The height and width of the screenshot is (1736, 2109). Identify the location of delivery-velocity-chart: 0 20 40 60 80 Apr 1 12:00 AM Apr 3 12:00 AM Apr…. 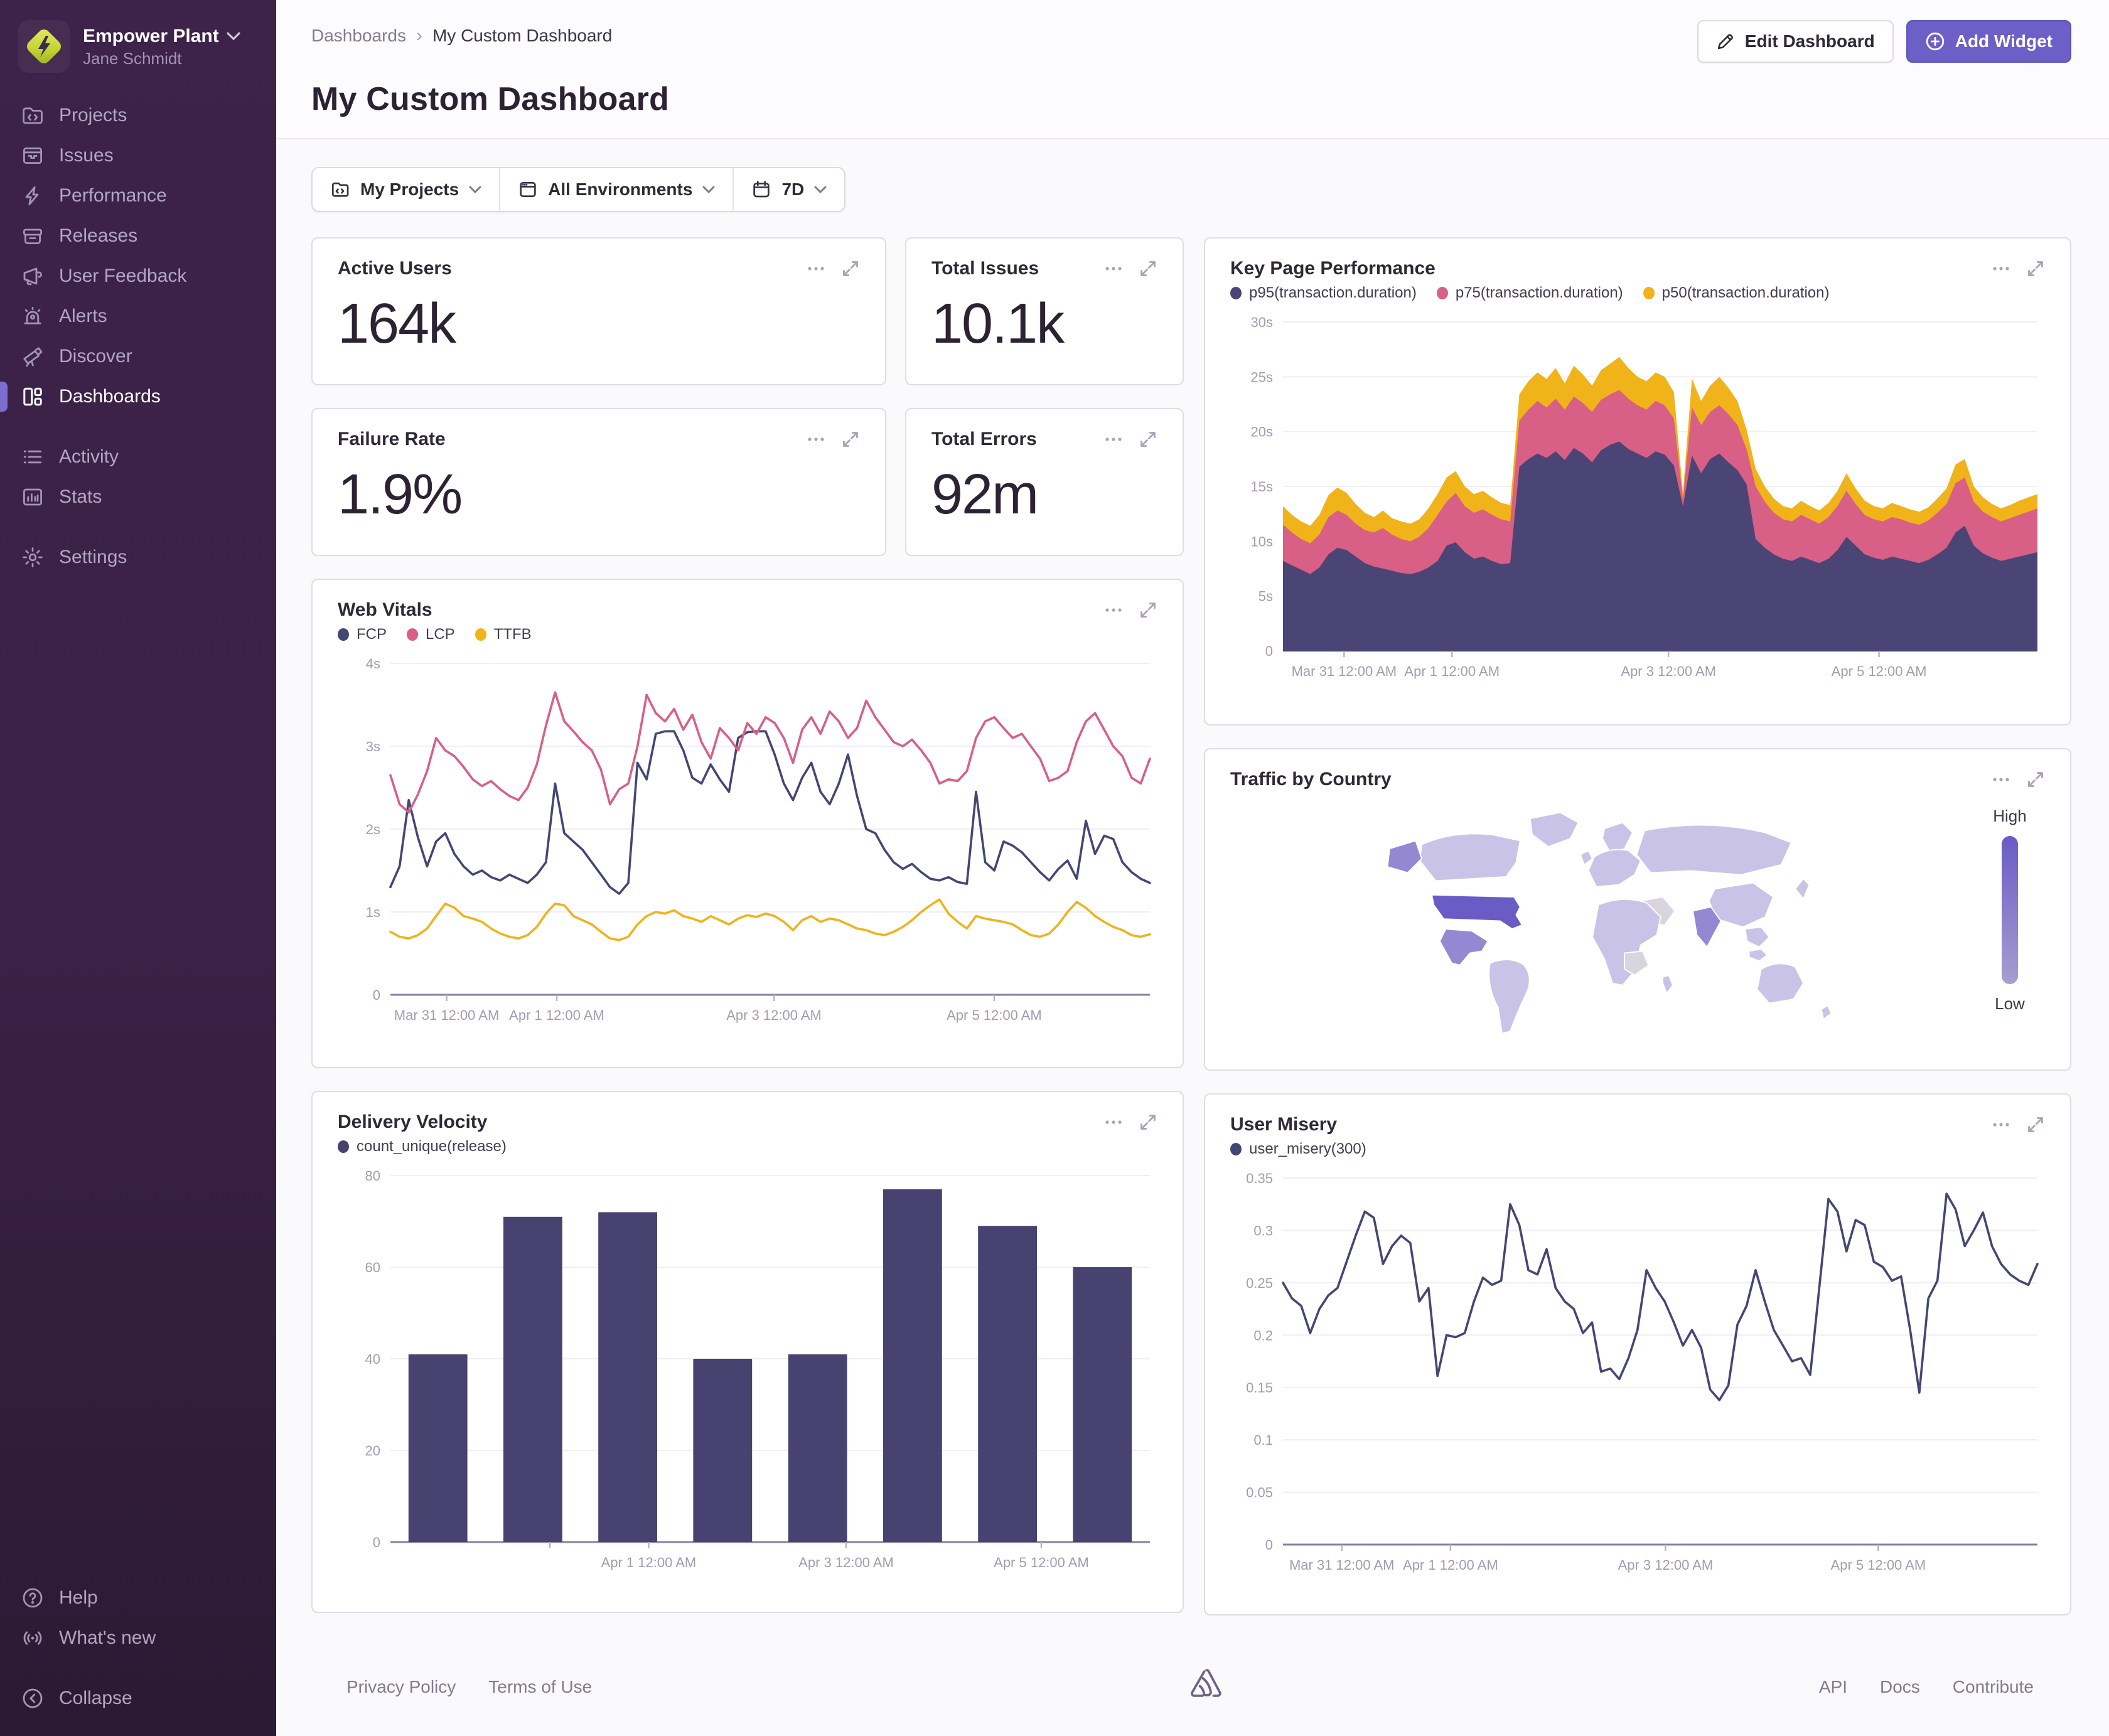
(749, 1370).